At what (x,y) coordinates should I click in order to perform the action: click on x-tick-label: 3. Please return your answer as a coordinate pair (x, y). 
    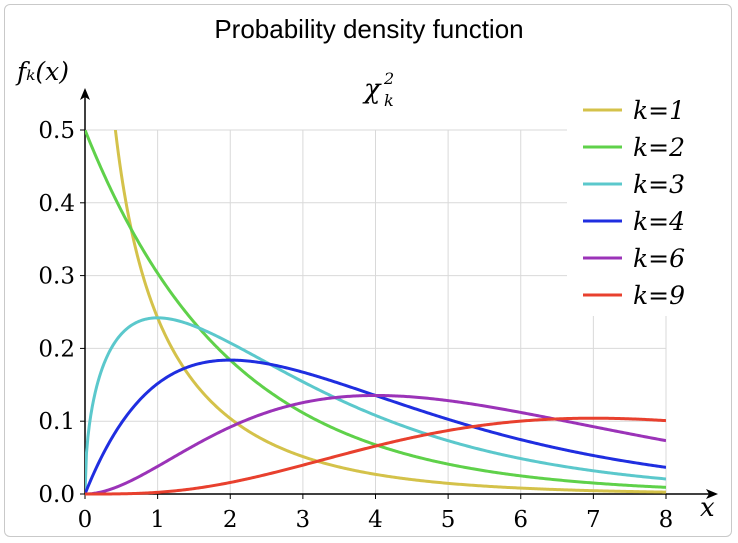
    Looking at the image, I should click on (303, 520).